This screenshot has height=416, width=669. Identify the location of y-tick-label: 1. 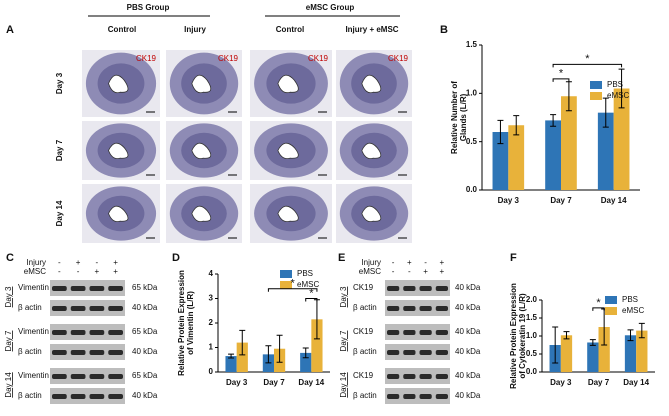
(211, 347).